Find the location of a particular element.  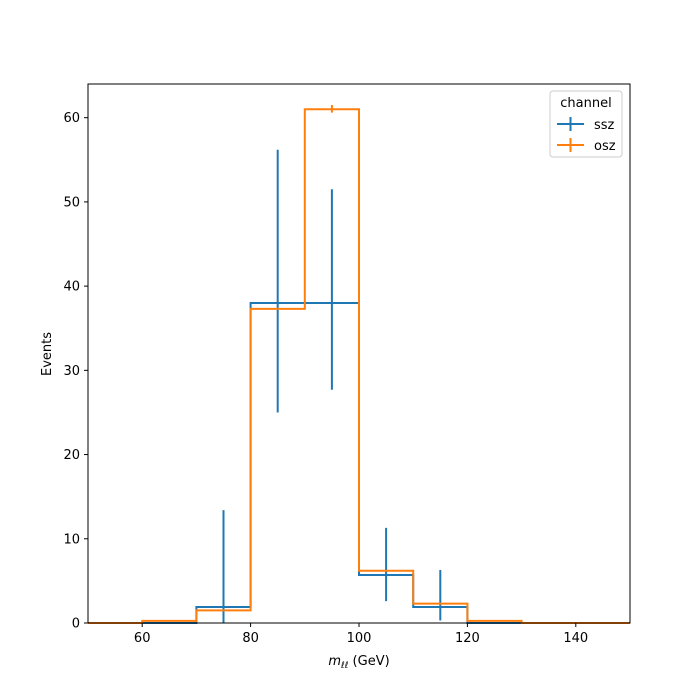

y-tick-label: 60 is located at coordinates (71, 118).